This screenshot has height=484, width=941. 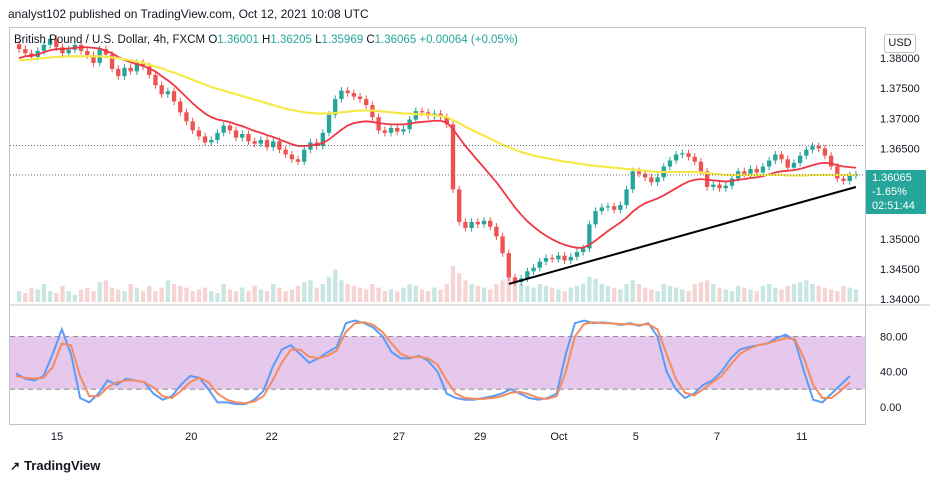 I want to click on time-tick-label: 5, so click(x=636, y=437).